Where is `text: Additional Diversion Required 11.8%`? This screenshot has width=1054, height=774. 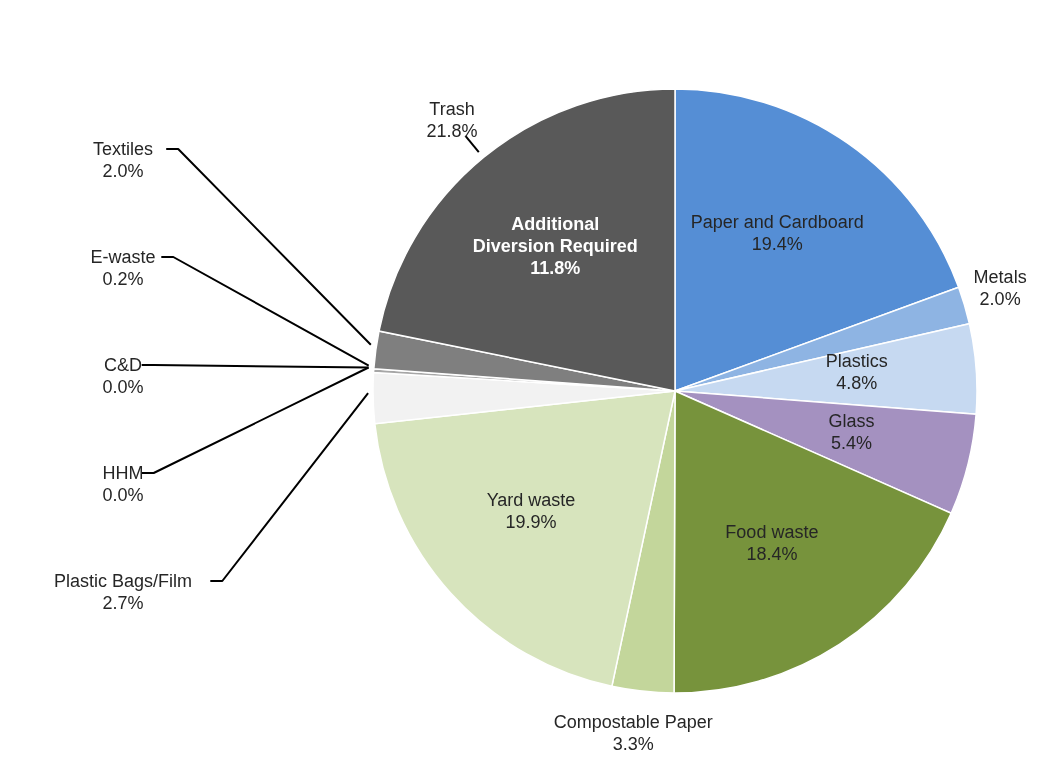 text: Additional Diversion Required 11.8% is located at coordinates (555, 245).